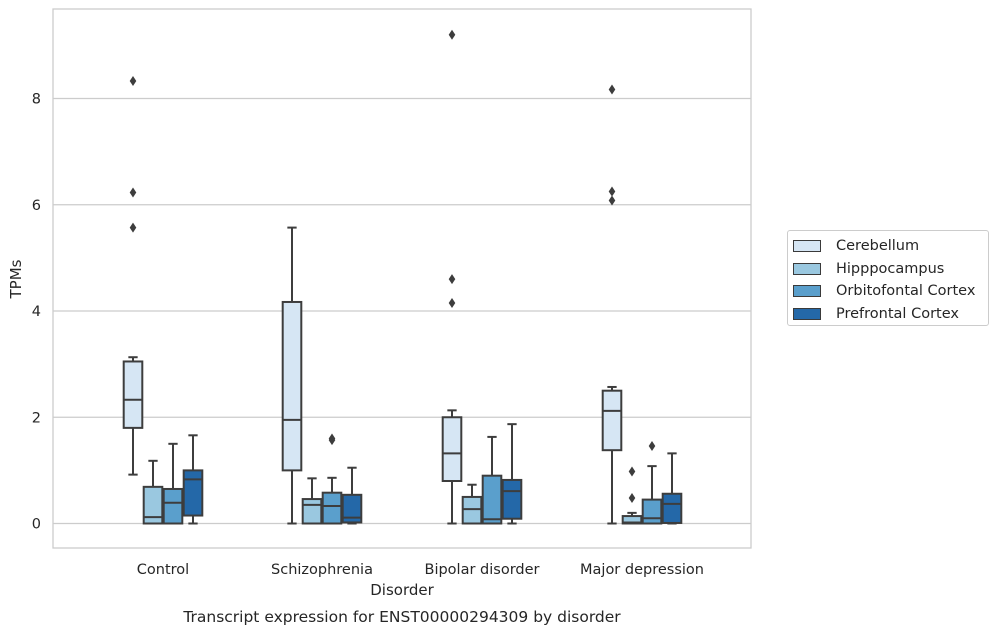  What do you see at coordinates (36, 100) in the screenshot?
I see `y-tick-label: 8` at bounding box center [36, 100].